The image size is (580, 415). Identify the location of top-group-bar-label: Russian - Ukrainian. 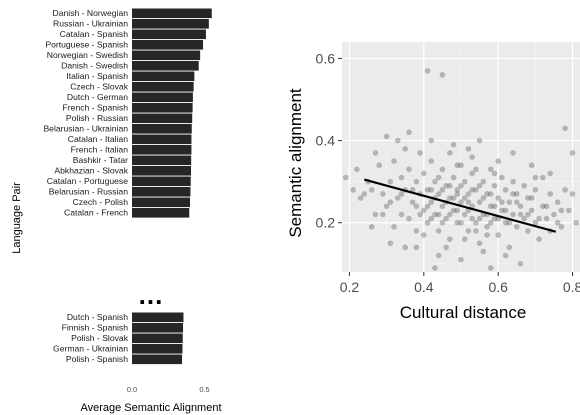
(90, 24).